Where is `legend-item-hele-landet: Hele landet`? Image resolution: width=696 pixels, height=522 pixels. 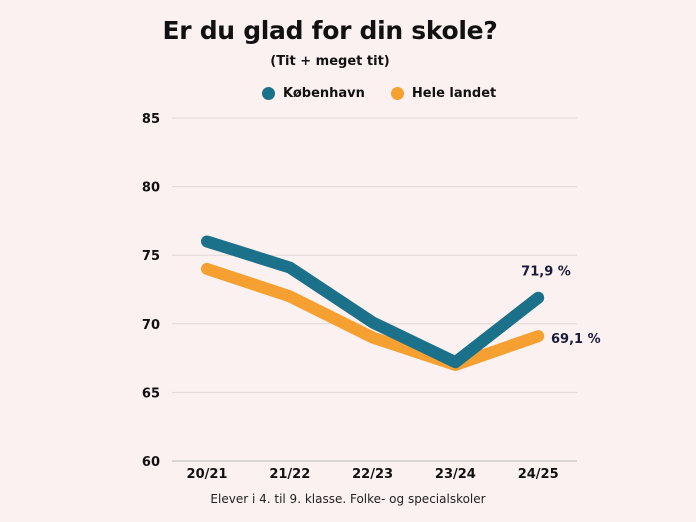 legend-item-hele-landet: Hele landet is located at coordinates (443, 93).